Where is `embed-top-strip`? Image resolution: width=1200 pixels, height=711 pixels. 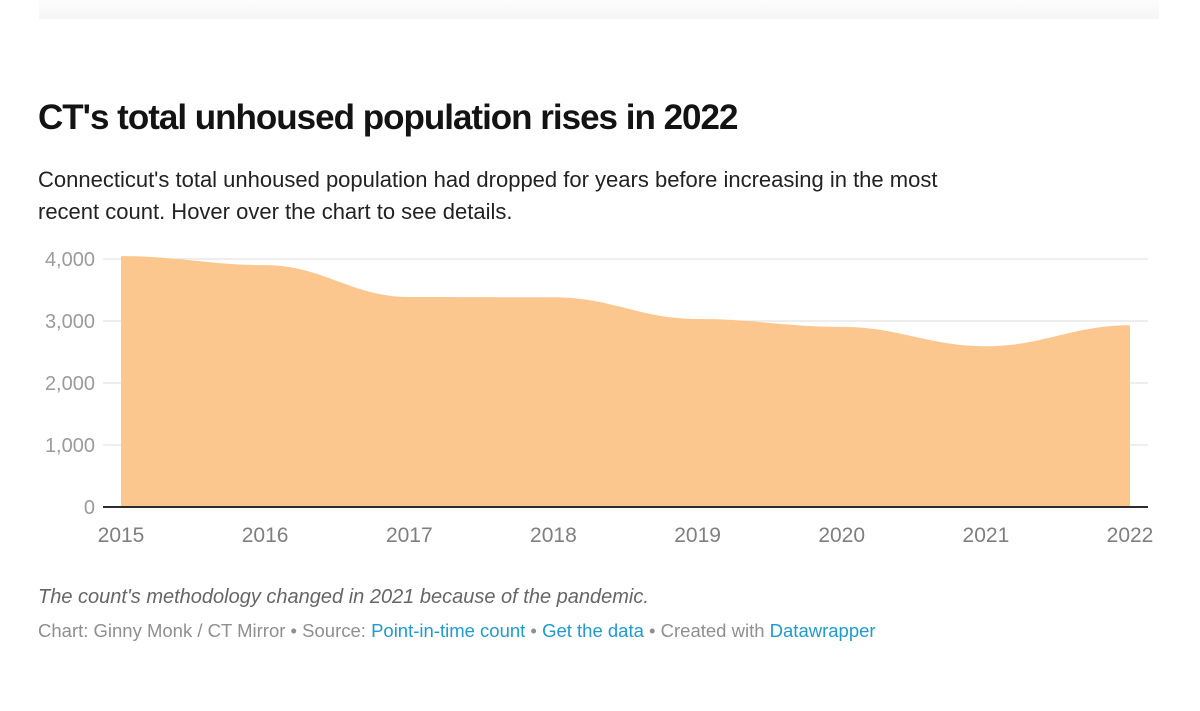 embed-top-strip is located at coordinates (599, 9).